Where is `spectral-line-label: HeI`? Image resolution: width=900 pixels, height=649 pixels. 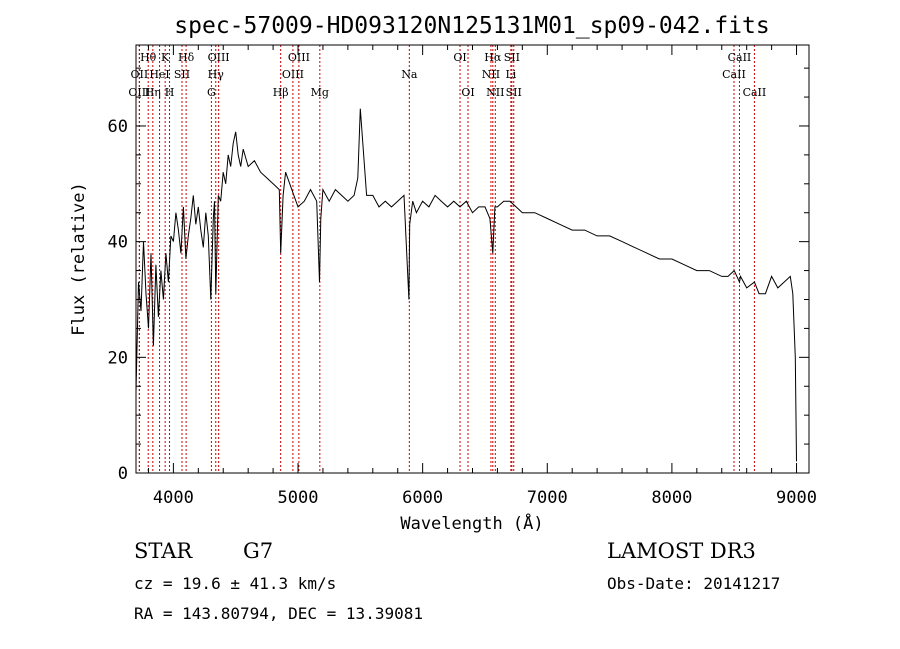
spectral-line-label: HeI is located at coordinates (159, 74).